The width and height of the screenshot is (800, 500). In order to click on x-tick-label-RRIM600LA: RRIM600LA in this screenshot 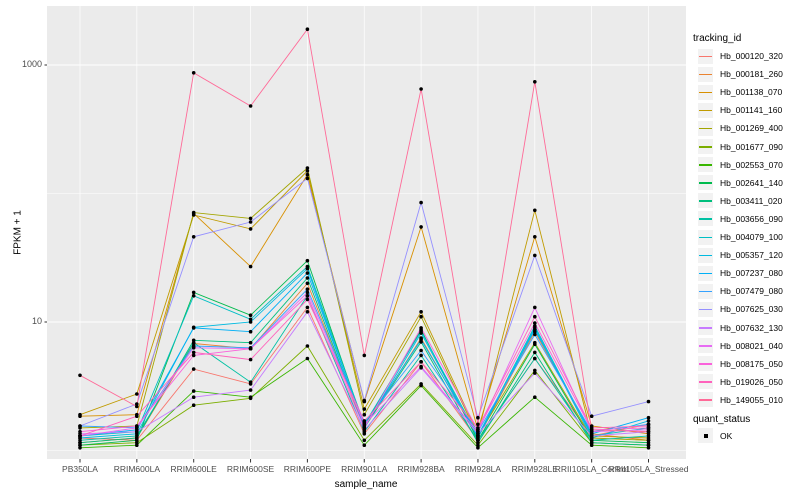, I will do `click(136, 469)`.